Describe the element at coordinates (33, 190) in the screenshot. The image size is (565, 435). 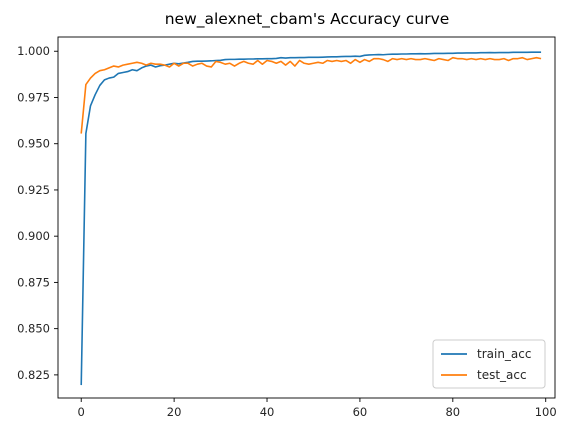
I see `y-tick-label: 0.925` at that location.